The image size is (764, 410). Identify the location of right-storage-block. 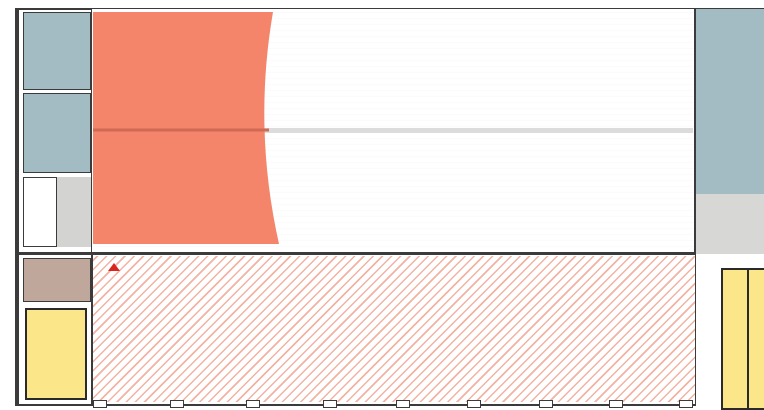
(729, 101).